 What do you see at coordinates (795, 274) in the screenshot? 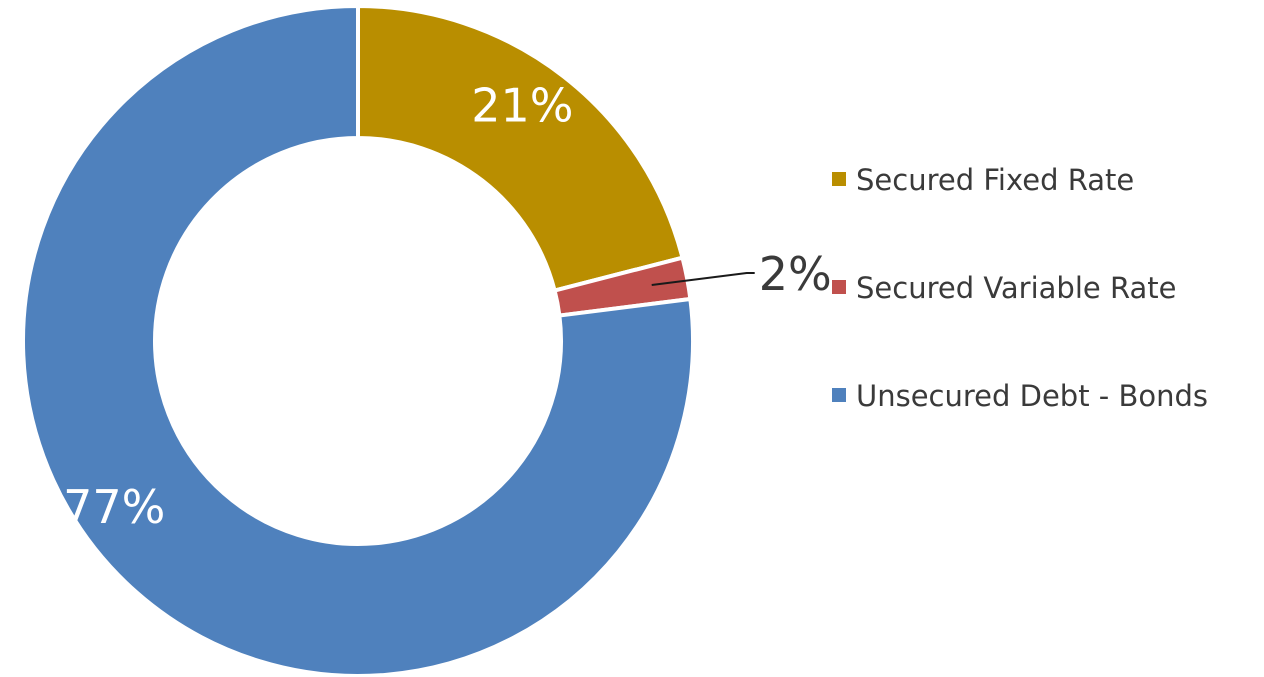
I see `data-label-secured-variable-rate: 2%` at bounding box center [795, 274].